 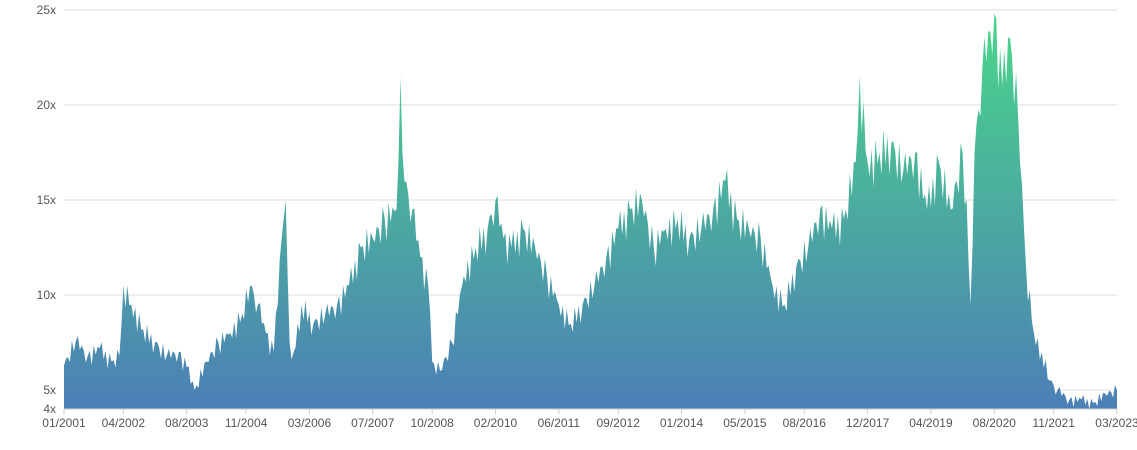 What do you see at coordinates (187, 423) in the screenshot?
I see `x-tick-label: 08/2003` at bounding box center [187, 423].